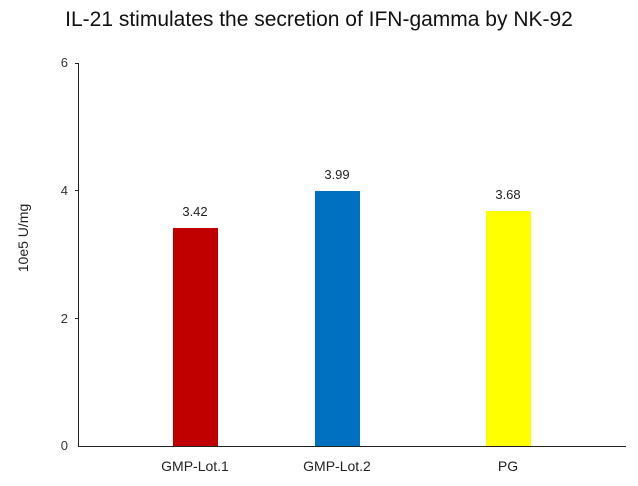 This screenshot has height=486, width=638. I want to click on x-tick-label: GMP-Lot.1, so click(195, 466).